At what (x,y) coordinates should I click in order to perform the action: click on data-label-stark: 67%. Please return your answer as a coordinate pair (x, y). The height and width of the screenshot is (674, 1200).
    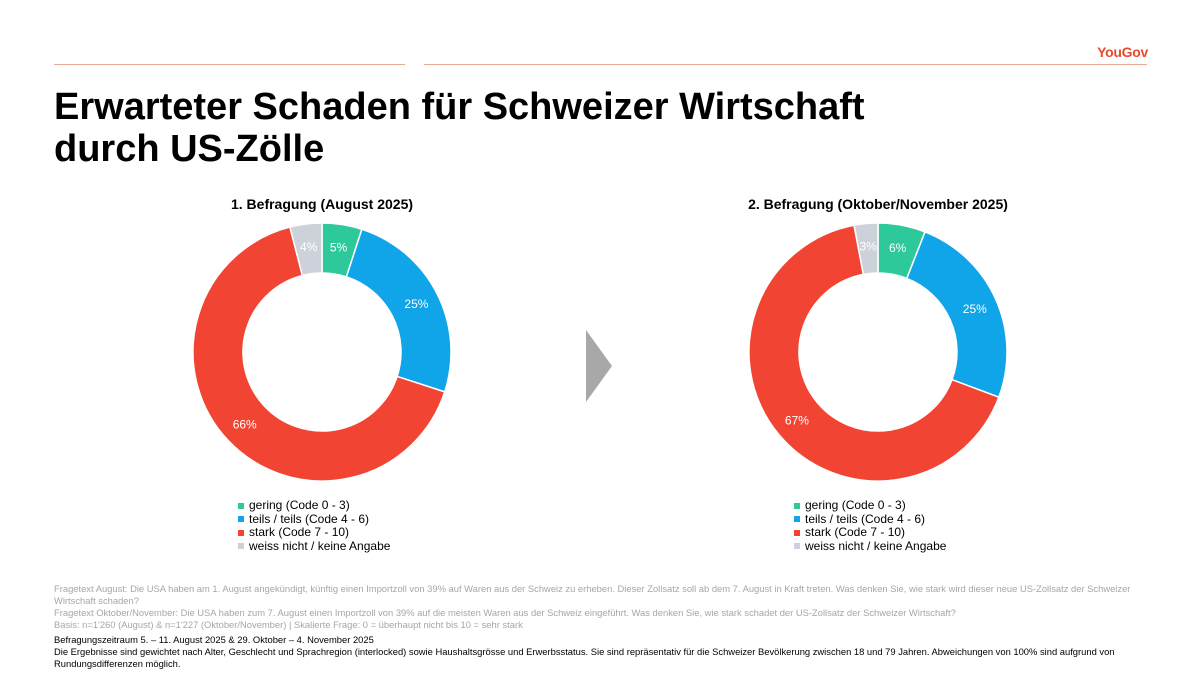
    Looking at the image, I should click on (797, 420).